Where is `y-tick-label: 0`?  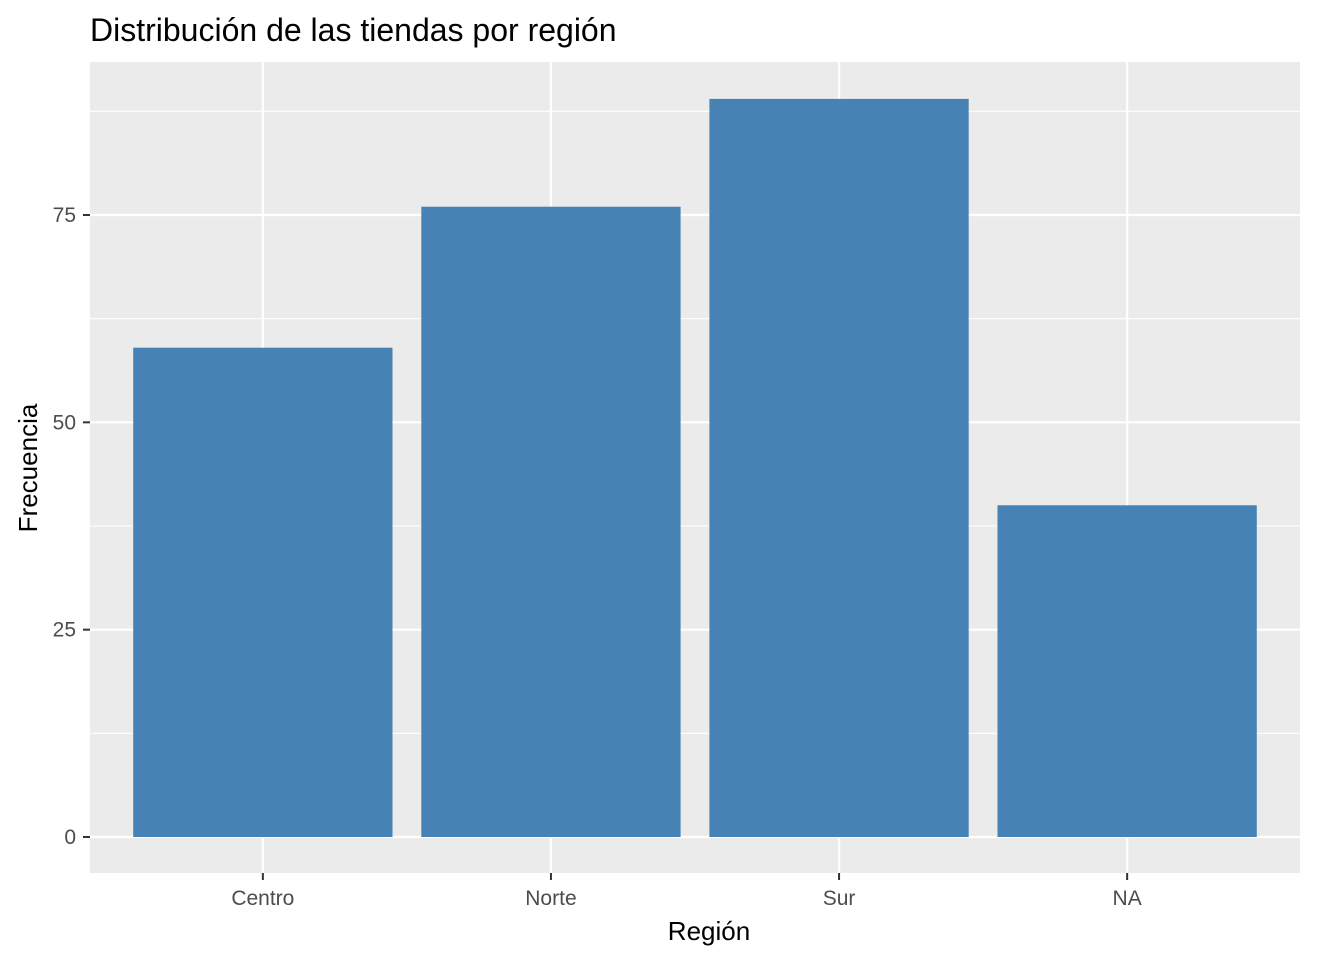
y-tick-label: 0 is located at coordinates (70, 837).